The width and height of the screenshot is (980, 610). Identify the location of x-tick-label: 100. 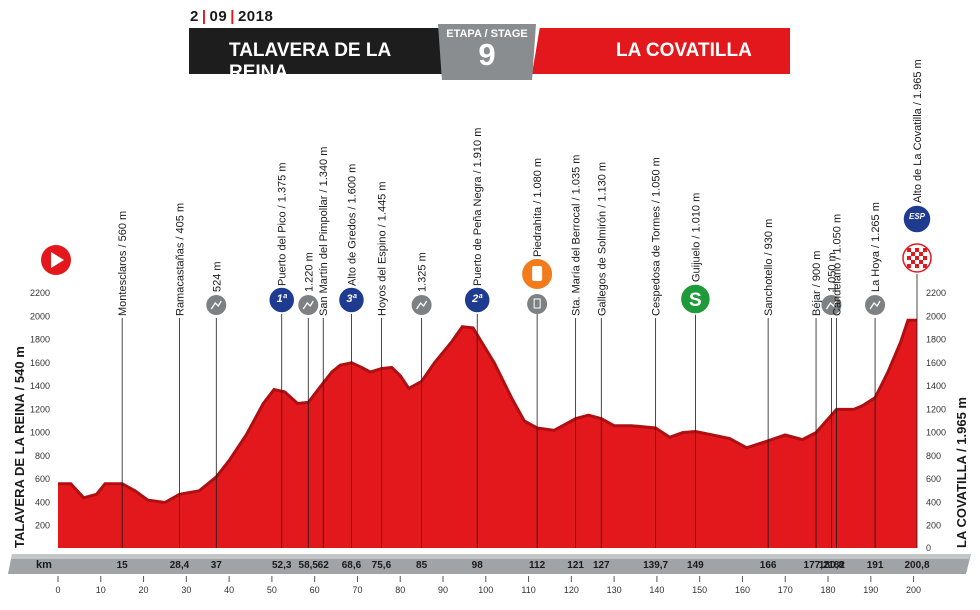
(485, 590).